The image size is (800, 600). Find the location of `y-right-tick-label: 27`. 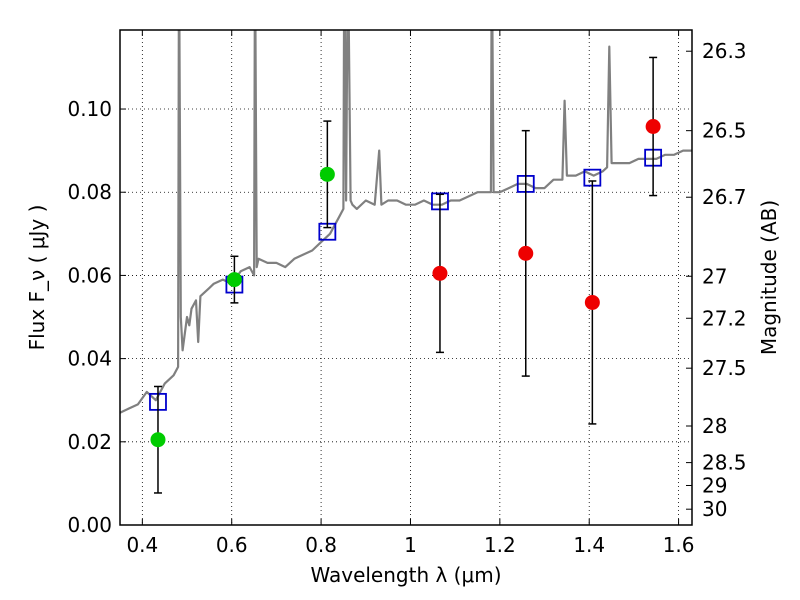

y-right-tick-label: 27 is located at coordinates (714, 276).